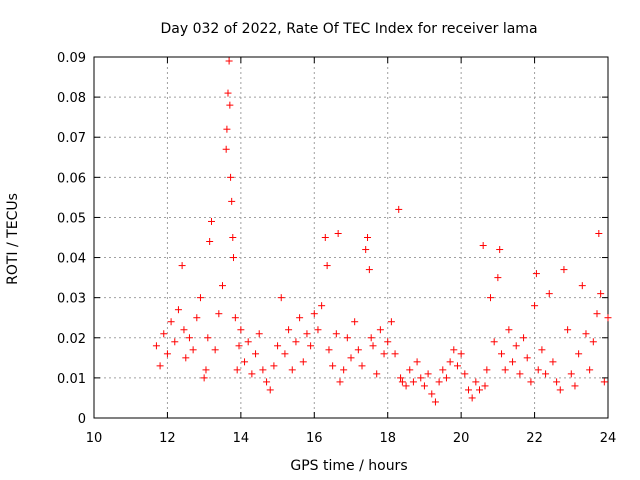 This screenshot has height=480, width=640. Describe the element at coordinates (94, 438) in the screenshot. I see `x-tick-label: 10` at that location.